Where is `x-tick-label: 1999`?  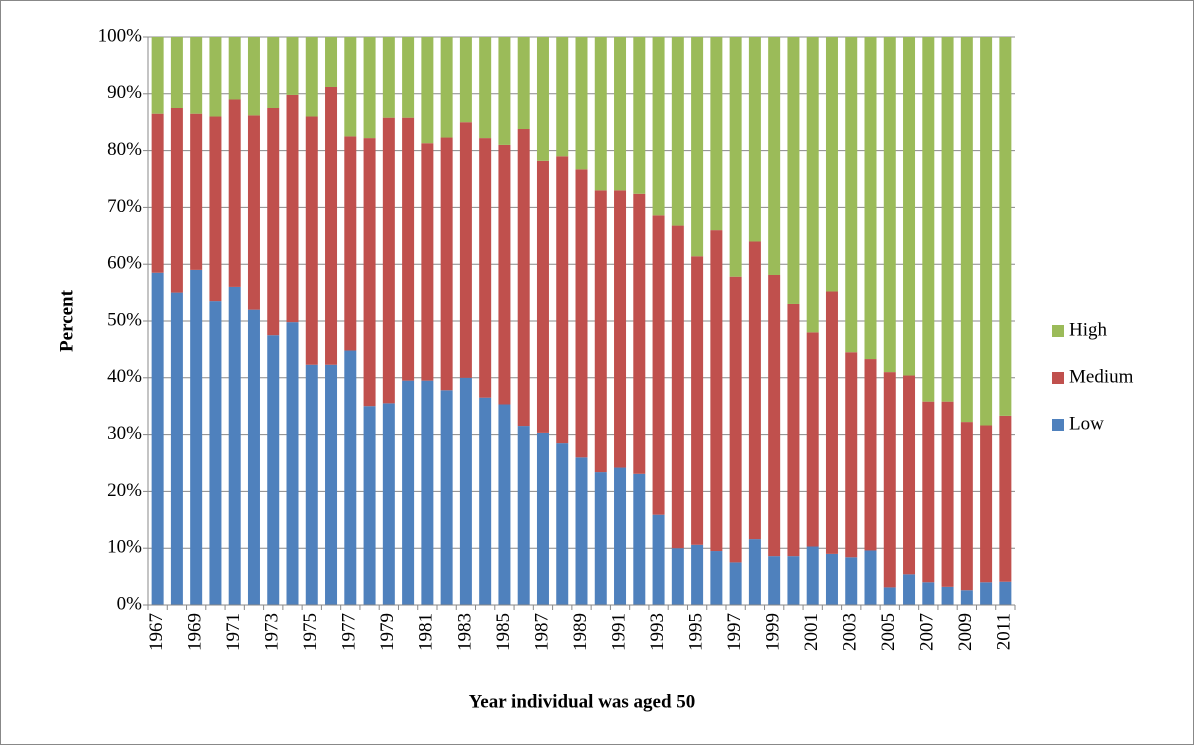
x-tick-label: 1999 is located at coordinates (773, 632).